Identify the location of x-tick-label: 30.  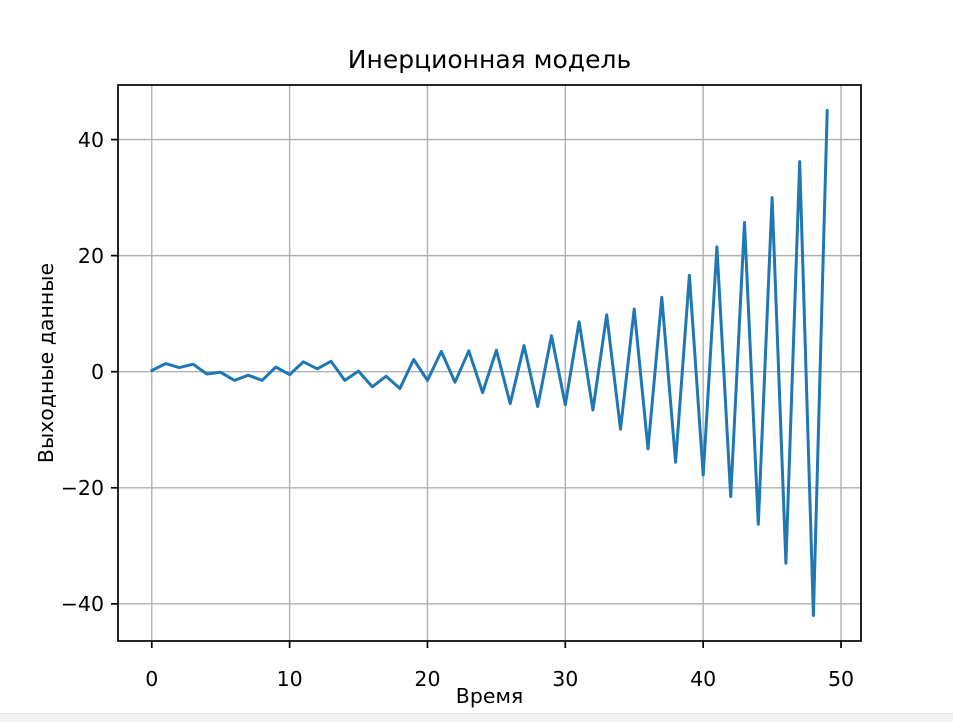
(565, 679).